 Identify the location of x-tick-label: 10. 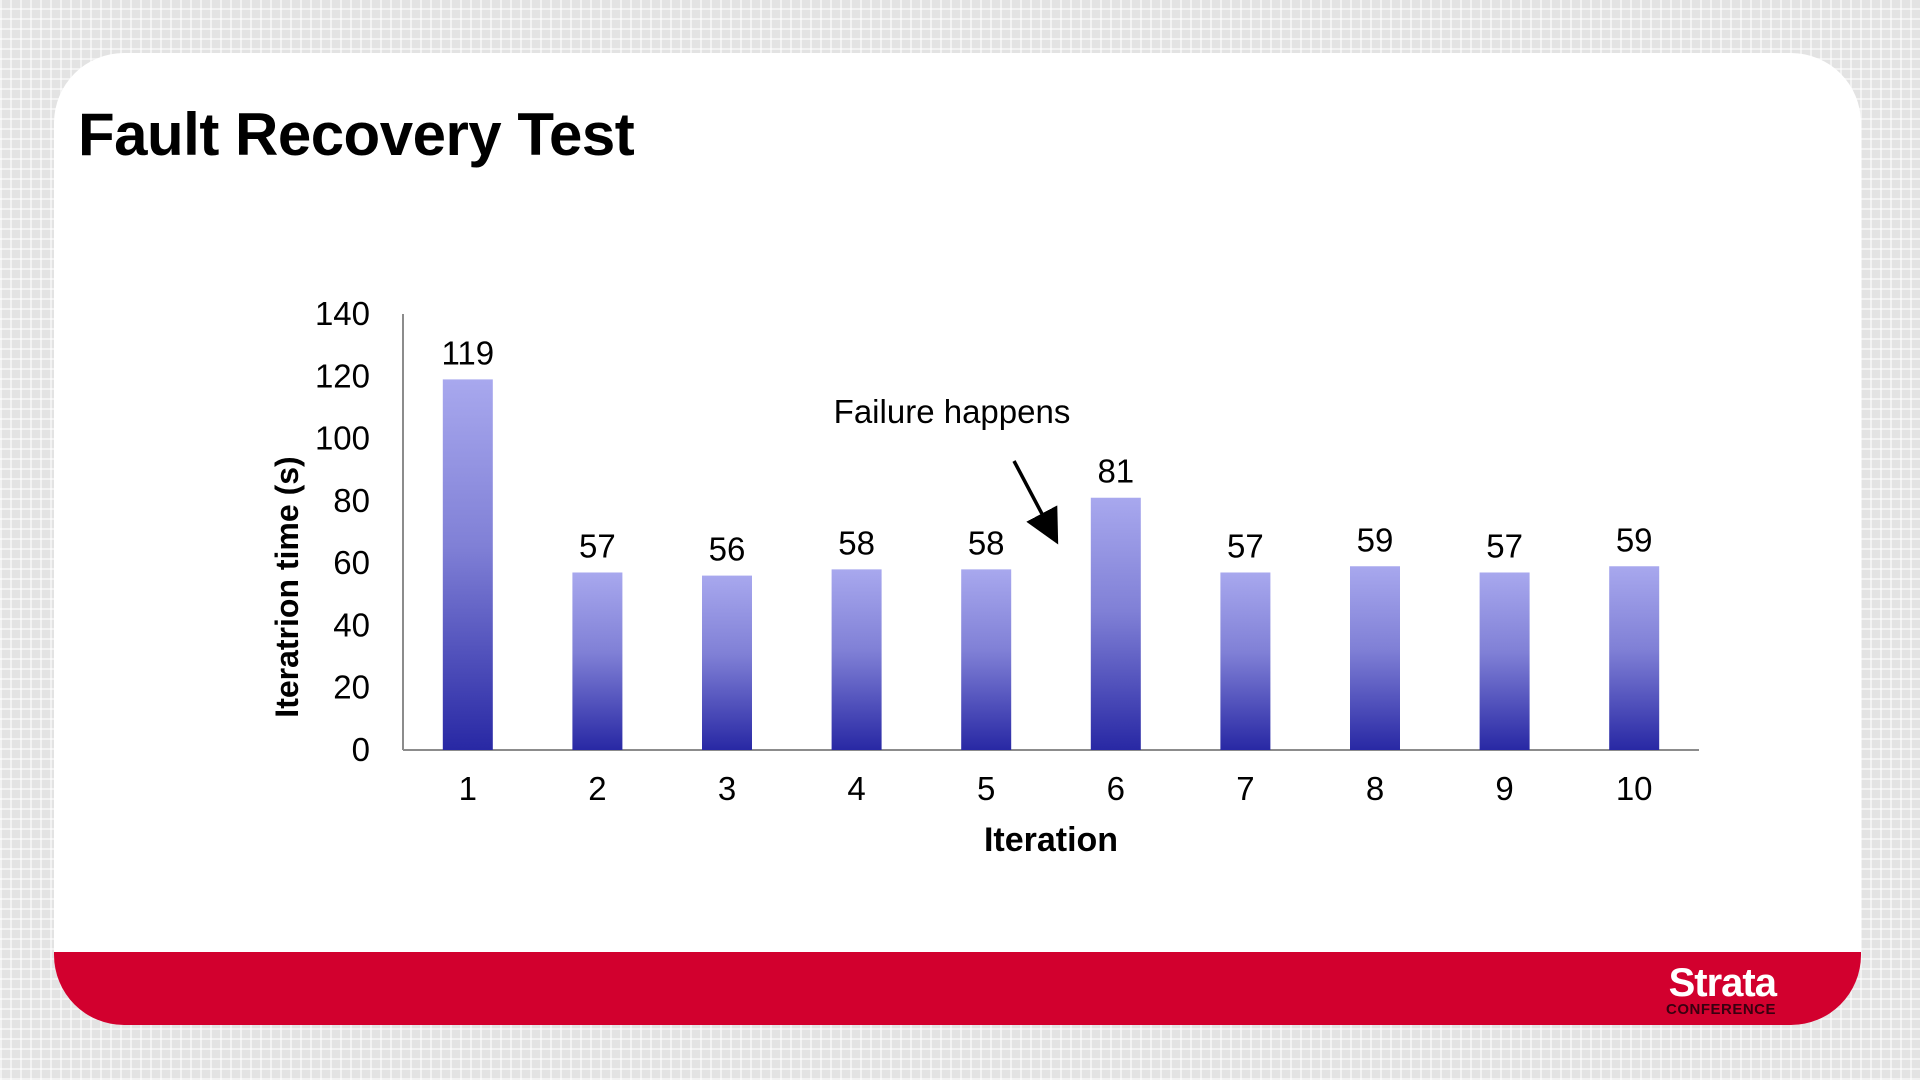
(1634, 788).